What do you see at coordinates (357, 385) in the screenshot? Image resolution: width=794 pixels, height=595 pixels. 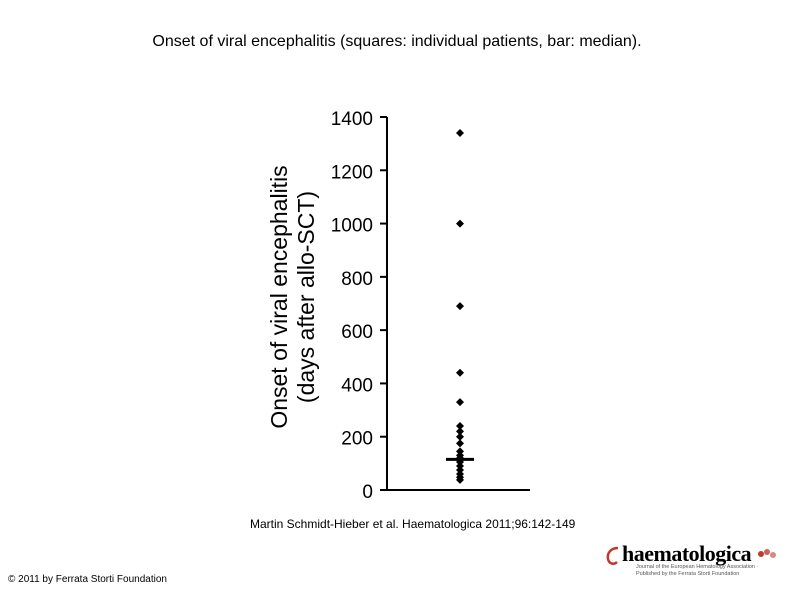 I see `y-tick-label: 400` at bounding box center [357, 385].